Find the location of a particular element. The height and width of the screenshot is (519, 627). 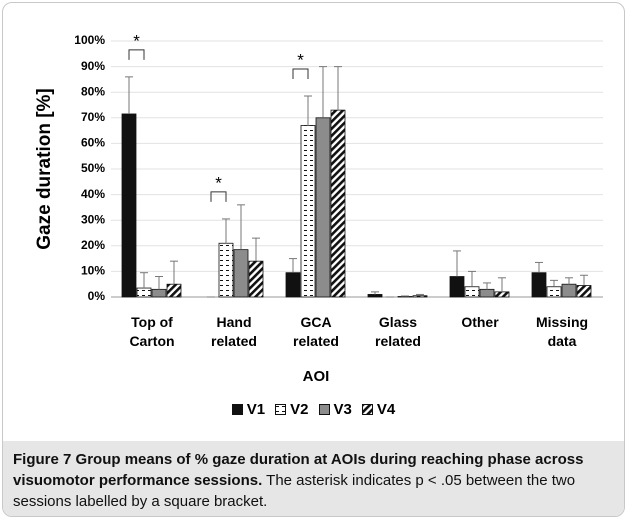

y-tick-label: 40% is located at coordinates (93, 194).